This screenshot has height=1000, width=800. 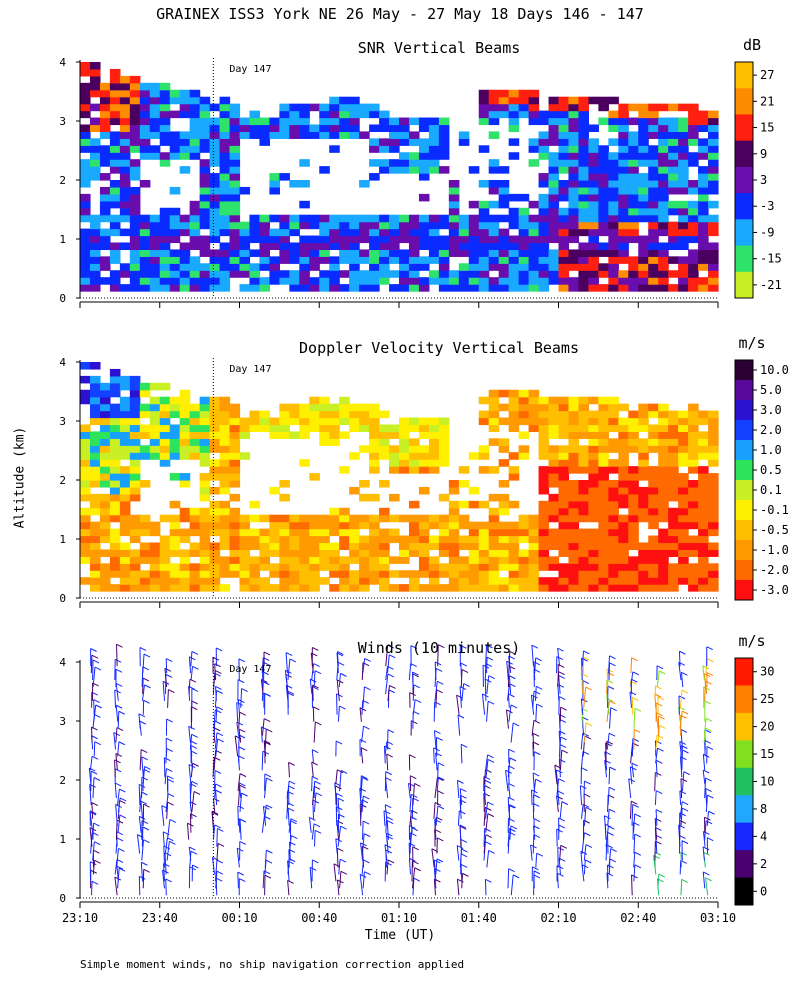 What do you see at coordinates (744, 450) in the screenshot?
I see `colorbar-swatch` at bounding box center [744, 450].